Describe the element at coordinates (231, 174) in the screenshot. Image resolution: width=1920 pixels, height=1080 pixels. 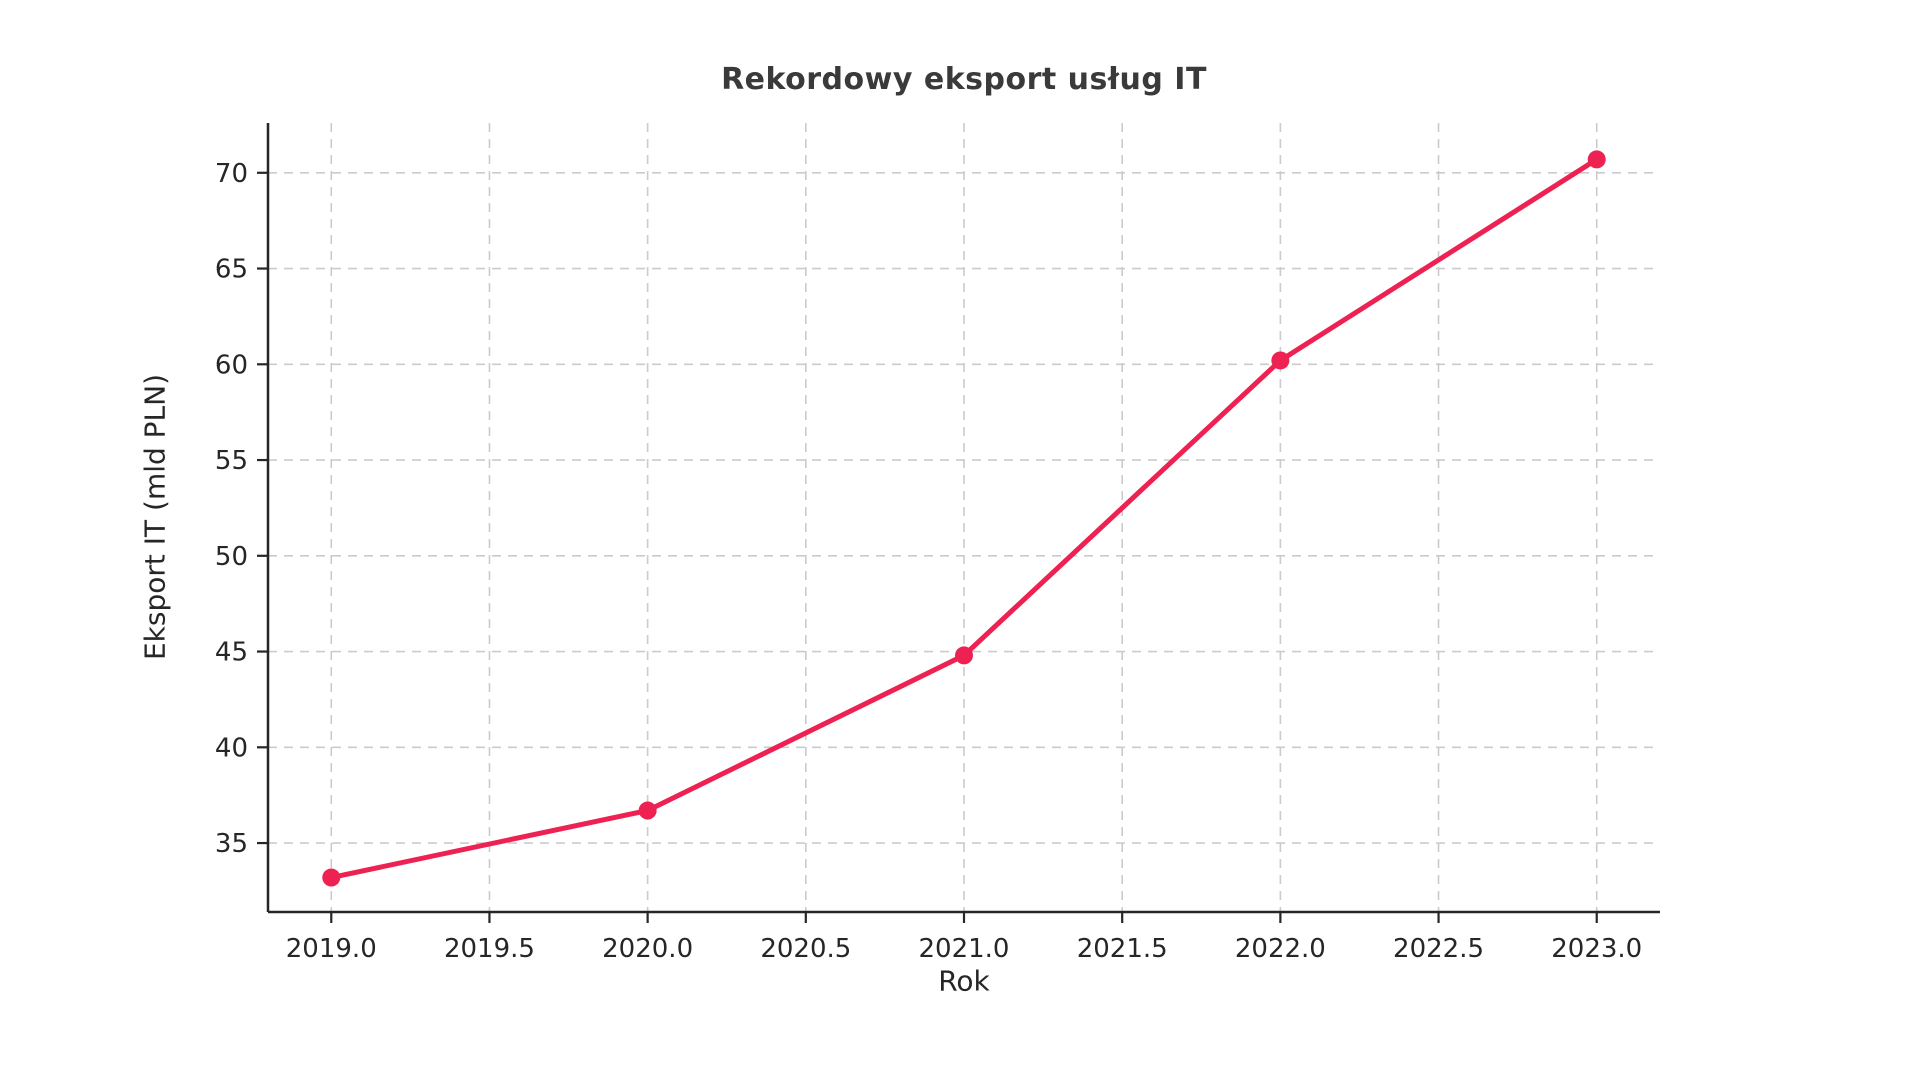
I see `y-tick-label: 70` at that location.